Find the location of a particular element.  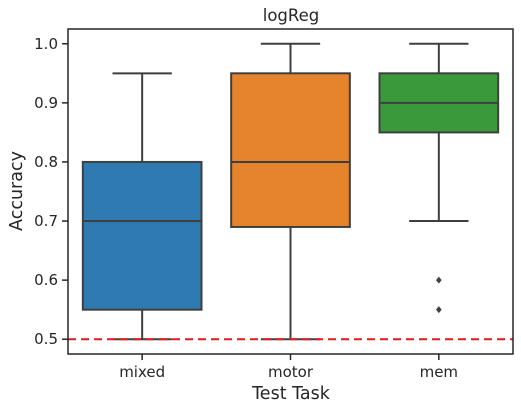

y-tick-label: 0.8 is located at coordinates (46, 162).